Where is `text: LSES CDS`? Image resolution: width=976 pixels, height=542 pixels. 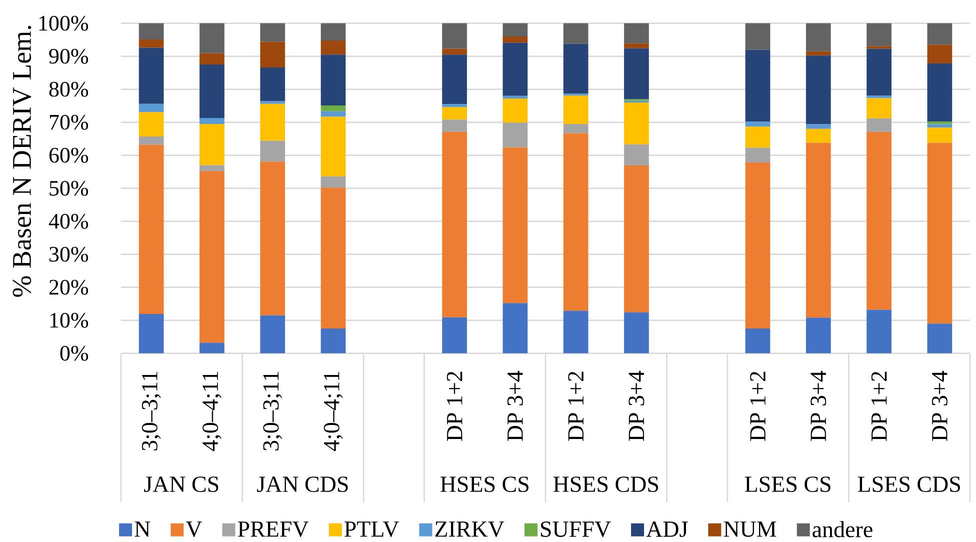 text: LSES CDS is located at coordinates (909, 484).